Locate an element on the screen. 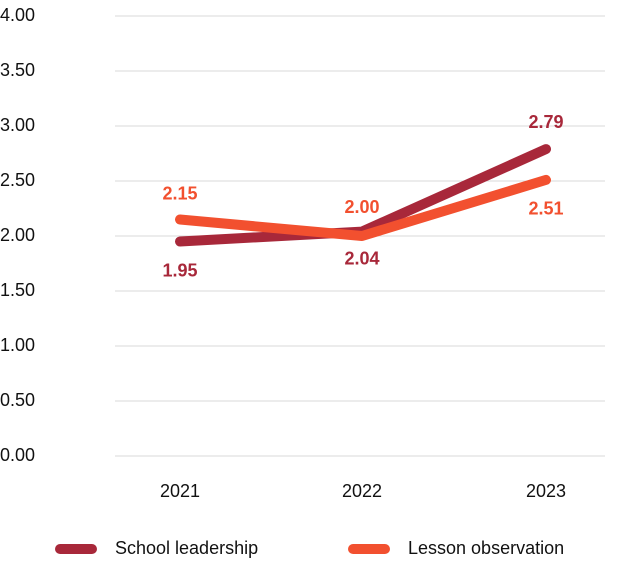 This screenshot has width=636, height=565. x-tick-label: 2022 is located at coordinates (362, 491).